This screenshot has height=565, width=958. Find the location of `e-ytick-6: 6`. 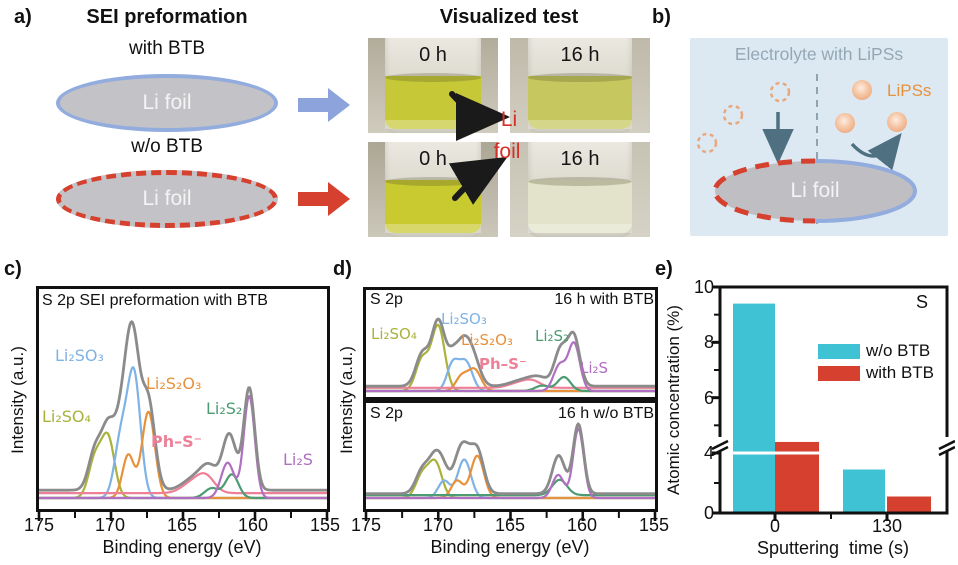

e-ytick-6: 6 is located at coordinates (708, 398).